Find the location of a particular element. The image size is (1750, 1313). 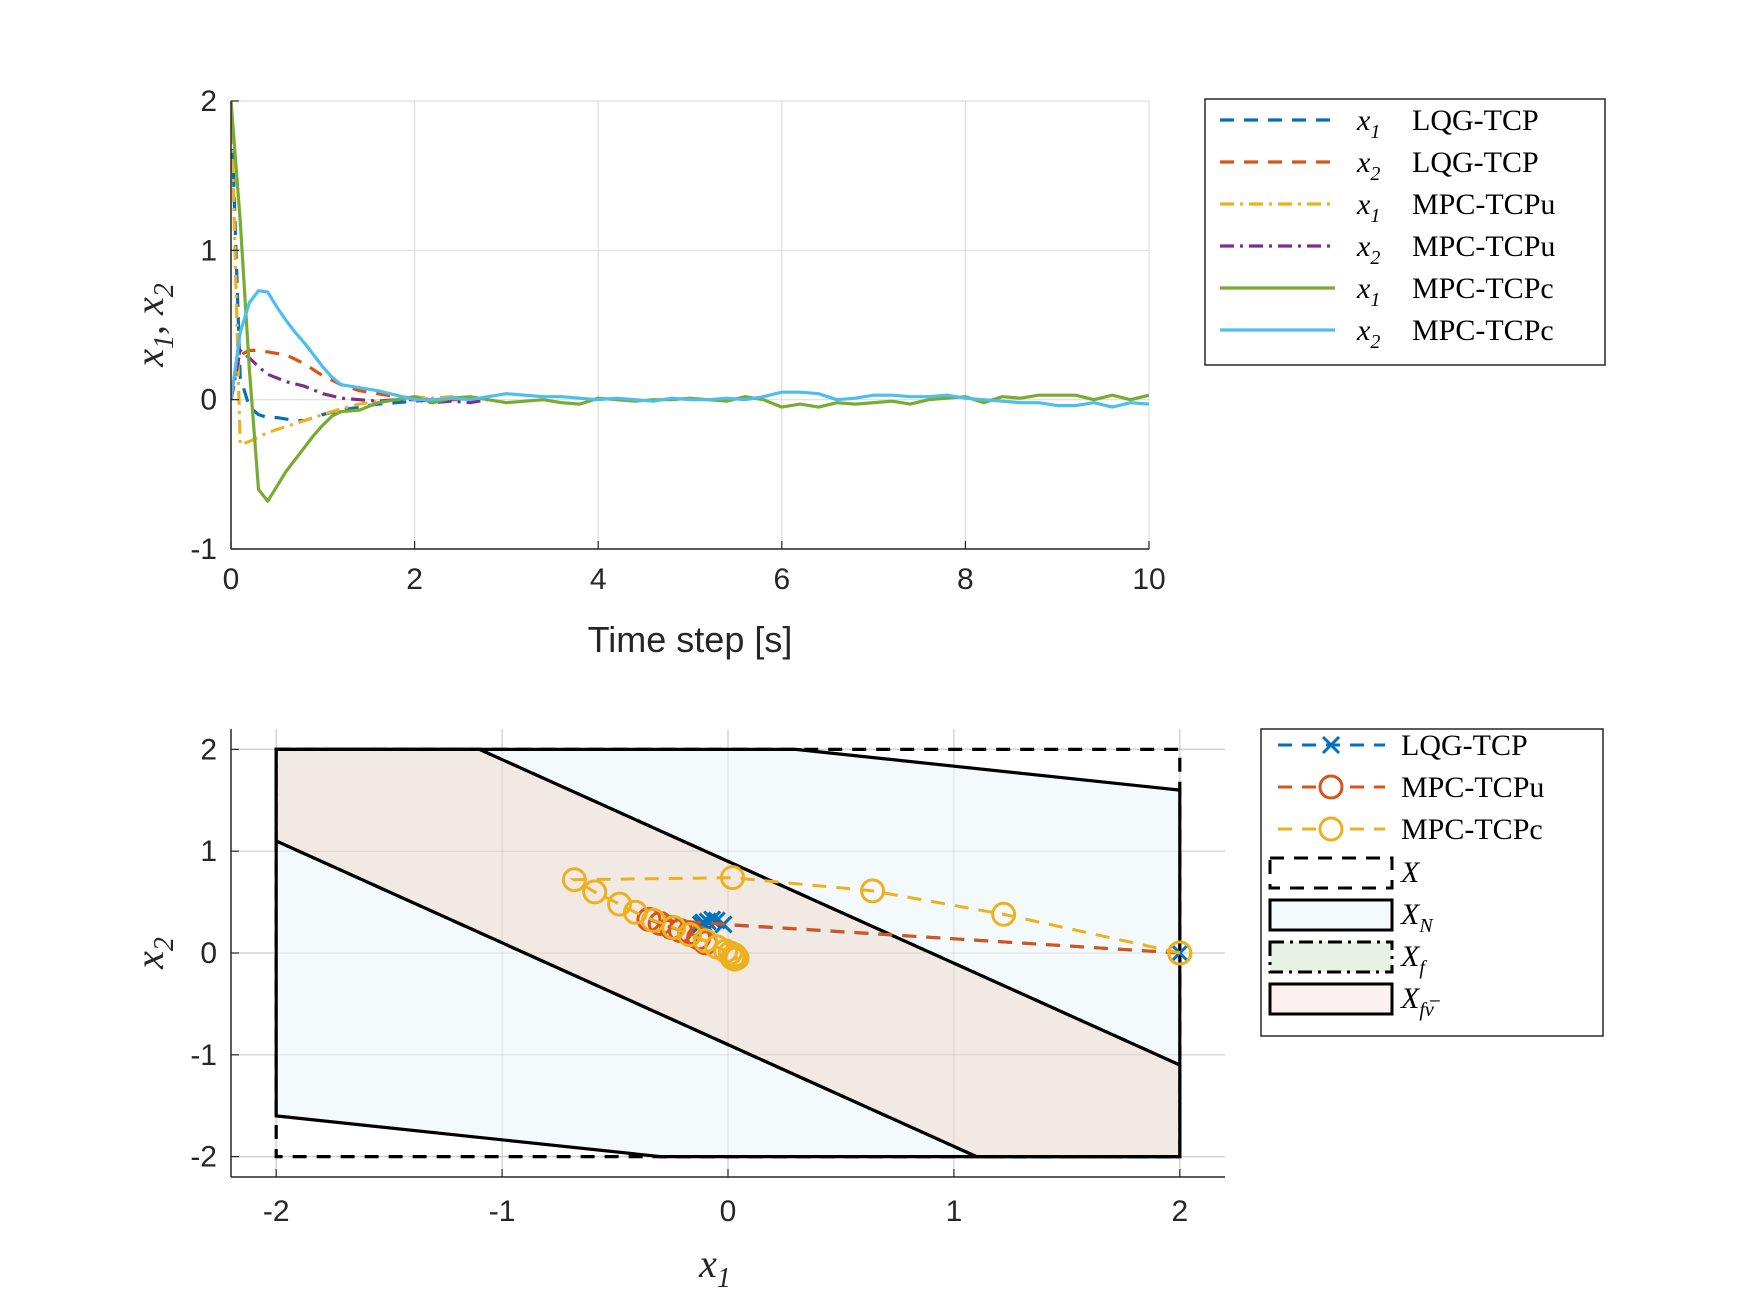

bottom-y-tick-label: 0 is located at coordinates (208, 953).